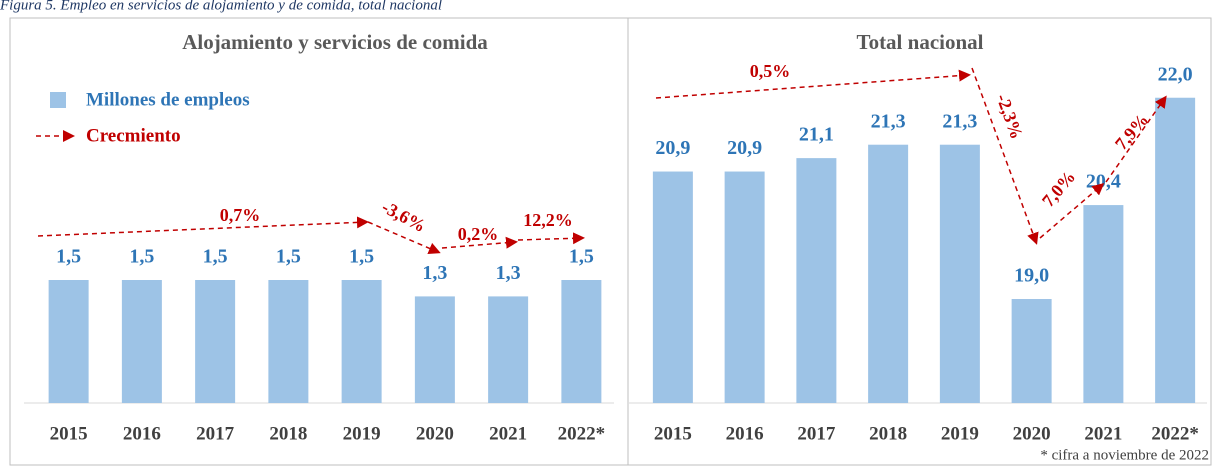  I want to click on growth-label: 0,2%, so click(478, 234).